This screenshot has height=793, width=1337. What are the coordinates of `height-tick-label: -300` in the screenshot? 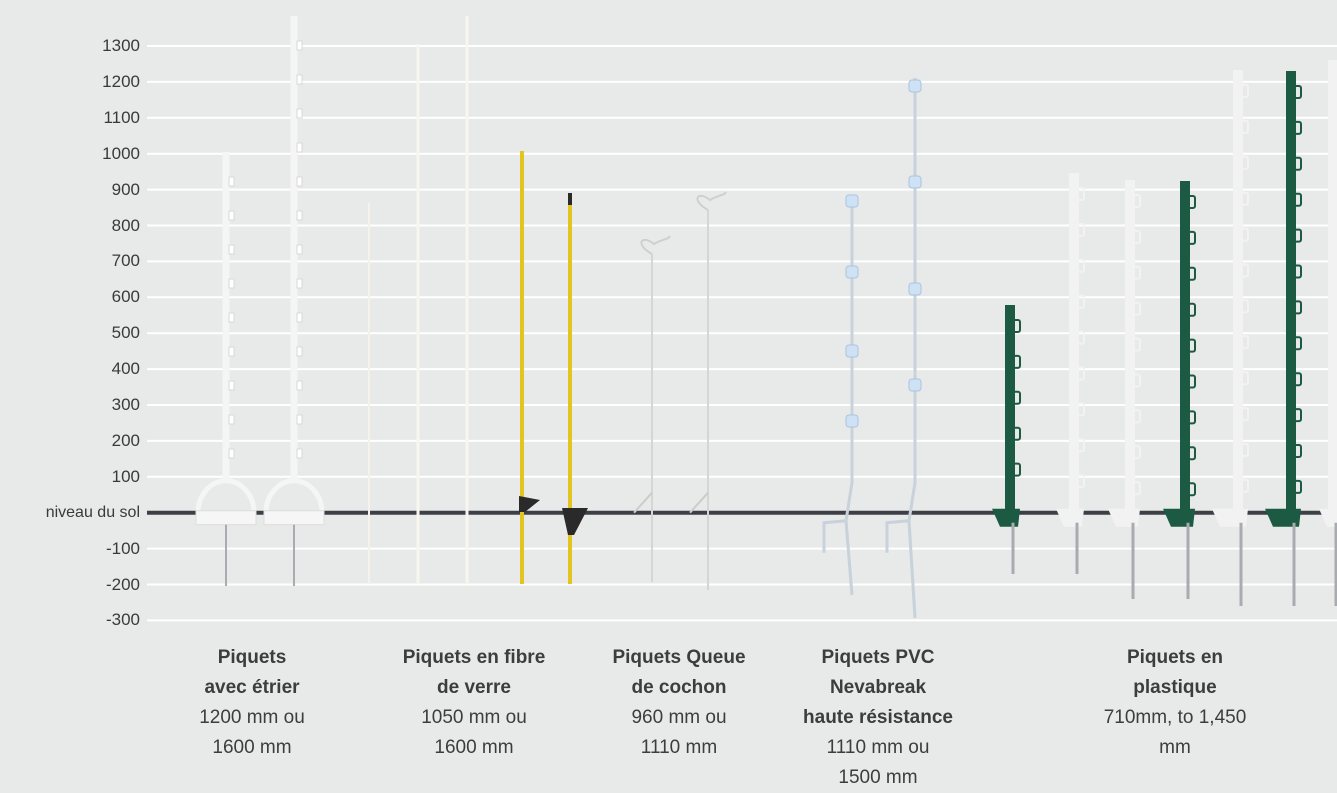 It's located at (122, 620).